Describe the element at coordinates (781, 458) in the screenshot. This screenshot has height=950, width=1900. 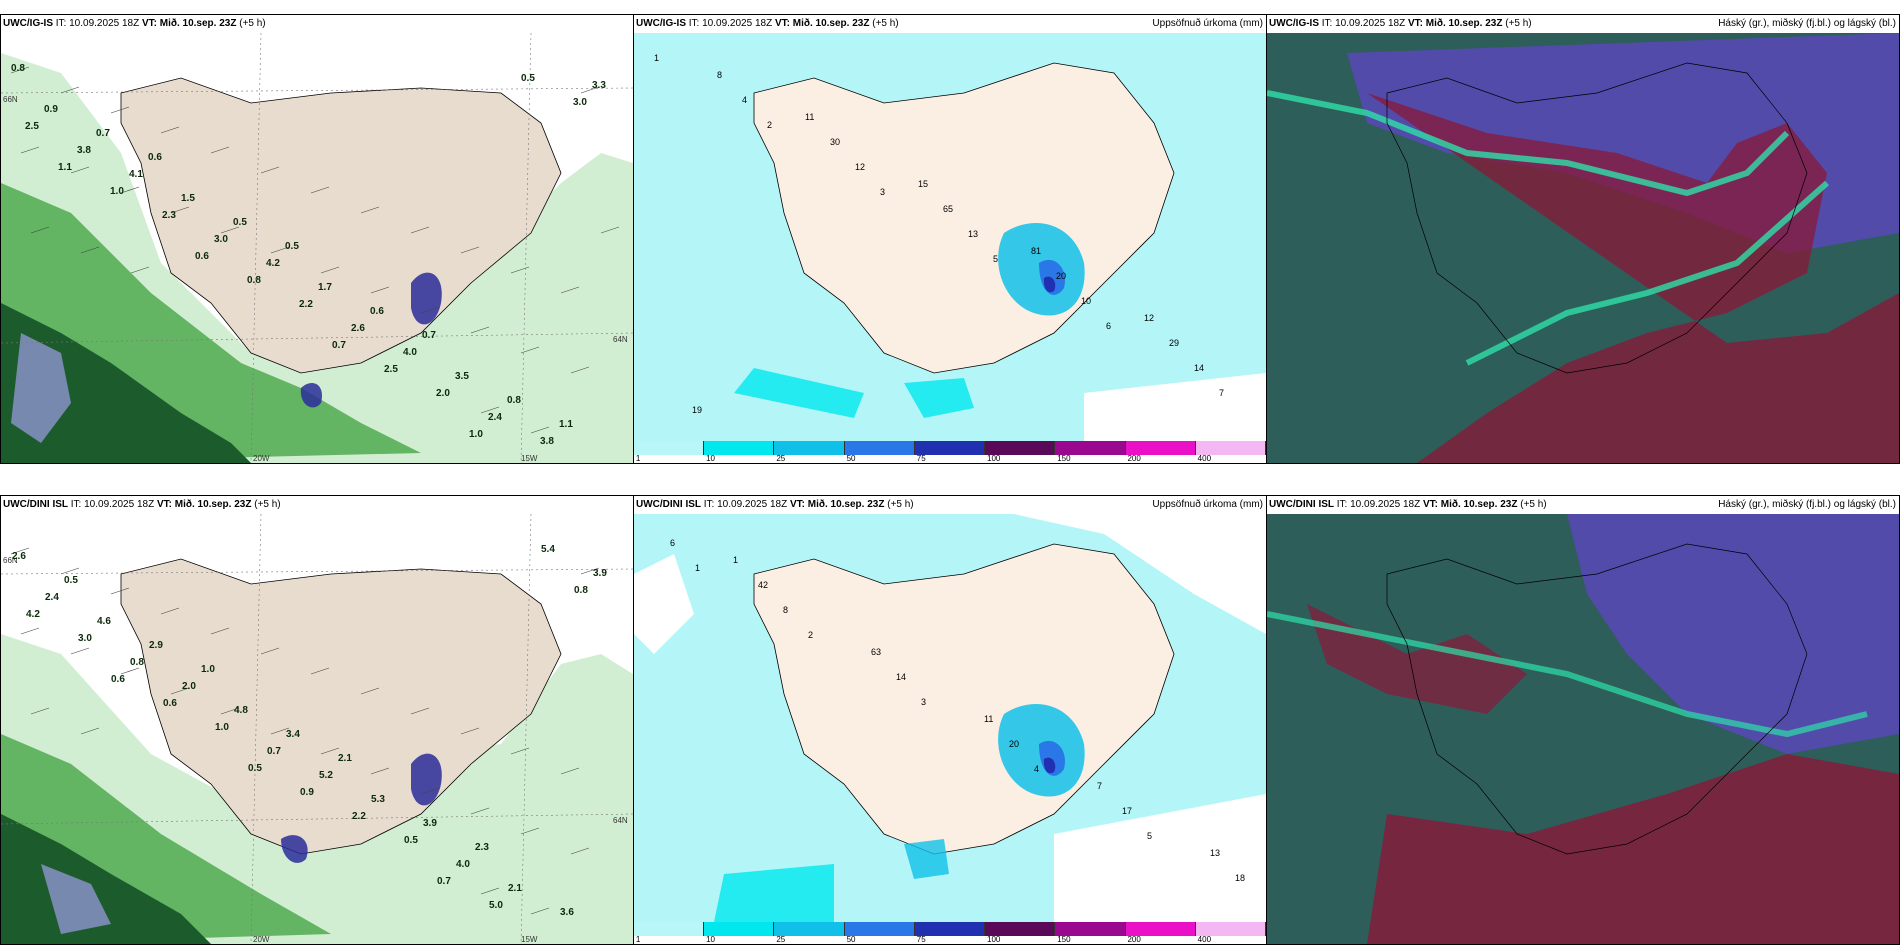
I see `legend-label: 25` at that location.